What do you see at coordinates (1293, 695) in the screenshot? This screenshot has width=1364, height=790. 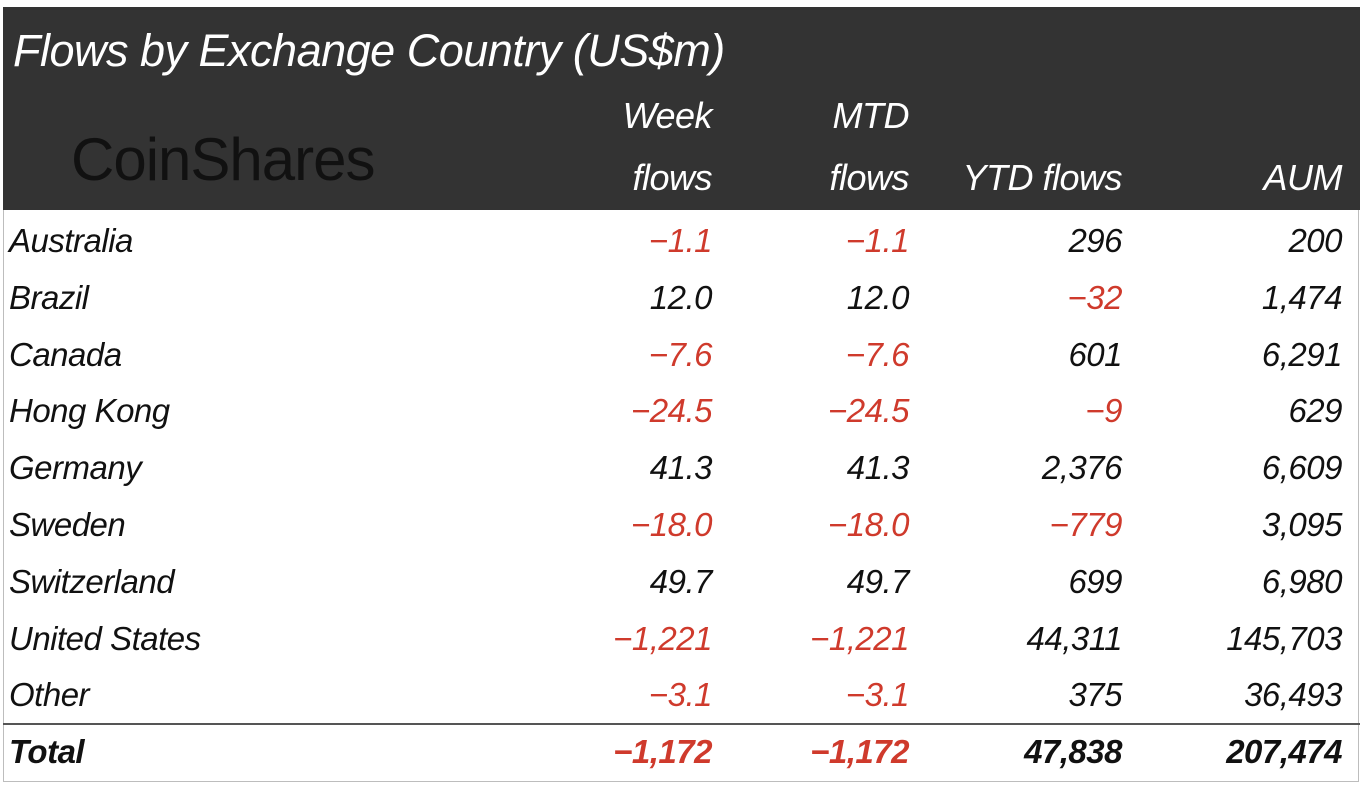 I see `cell-aum: 36,493` at bounding box center [1293, 695].